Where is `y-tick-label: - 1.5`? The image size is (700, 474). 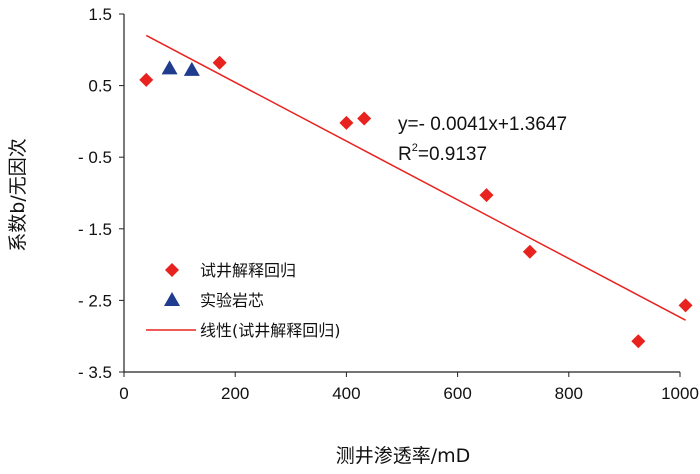
y-tick-label: - 1.5 is located at coordinates (95, 229).